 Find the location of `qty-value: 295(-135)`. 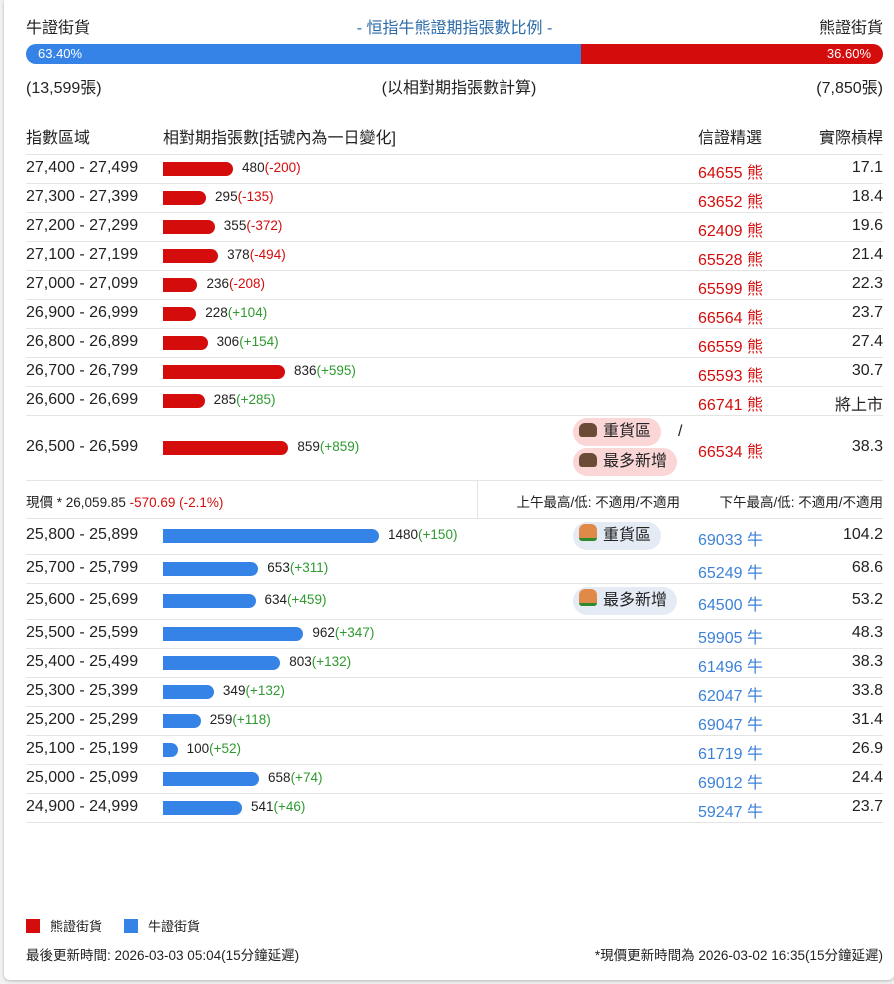

qty-value: 295(-135) is located at coordinates (244, 196).